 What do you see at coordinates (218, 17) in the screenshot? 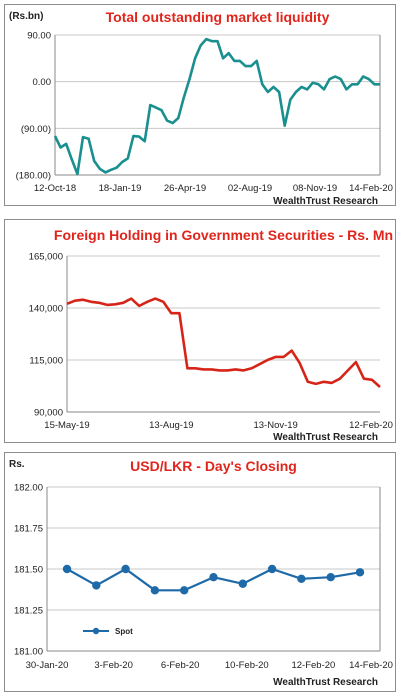
I see `chart-title: Total outstanding market liquidity` at bounding box center [218, 17].